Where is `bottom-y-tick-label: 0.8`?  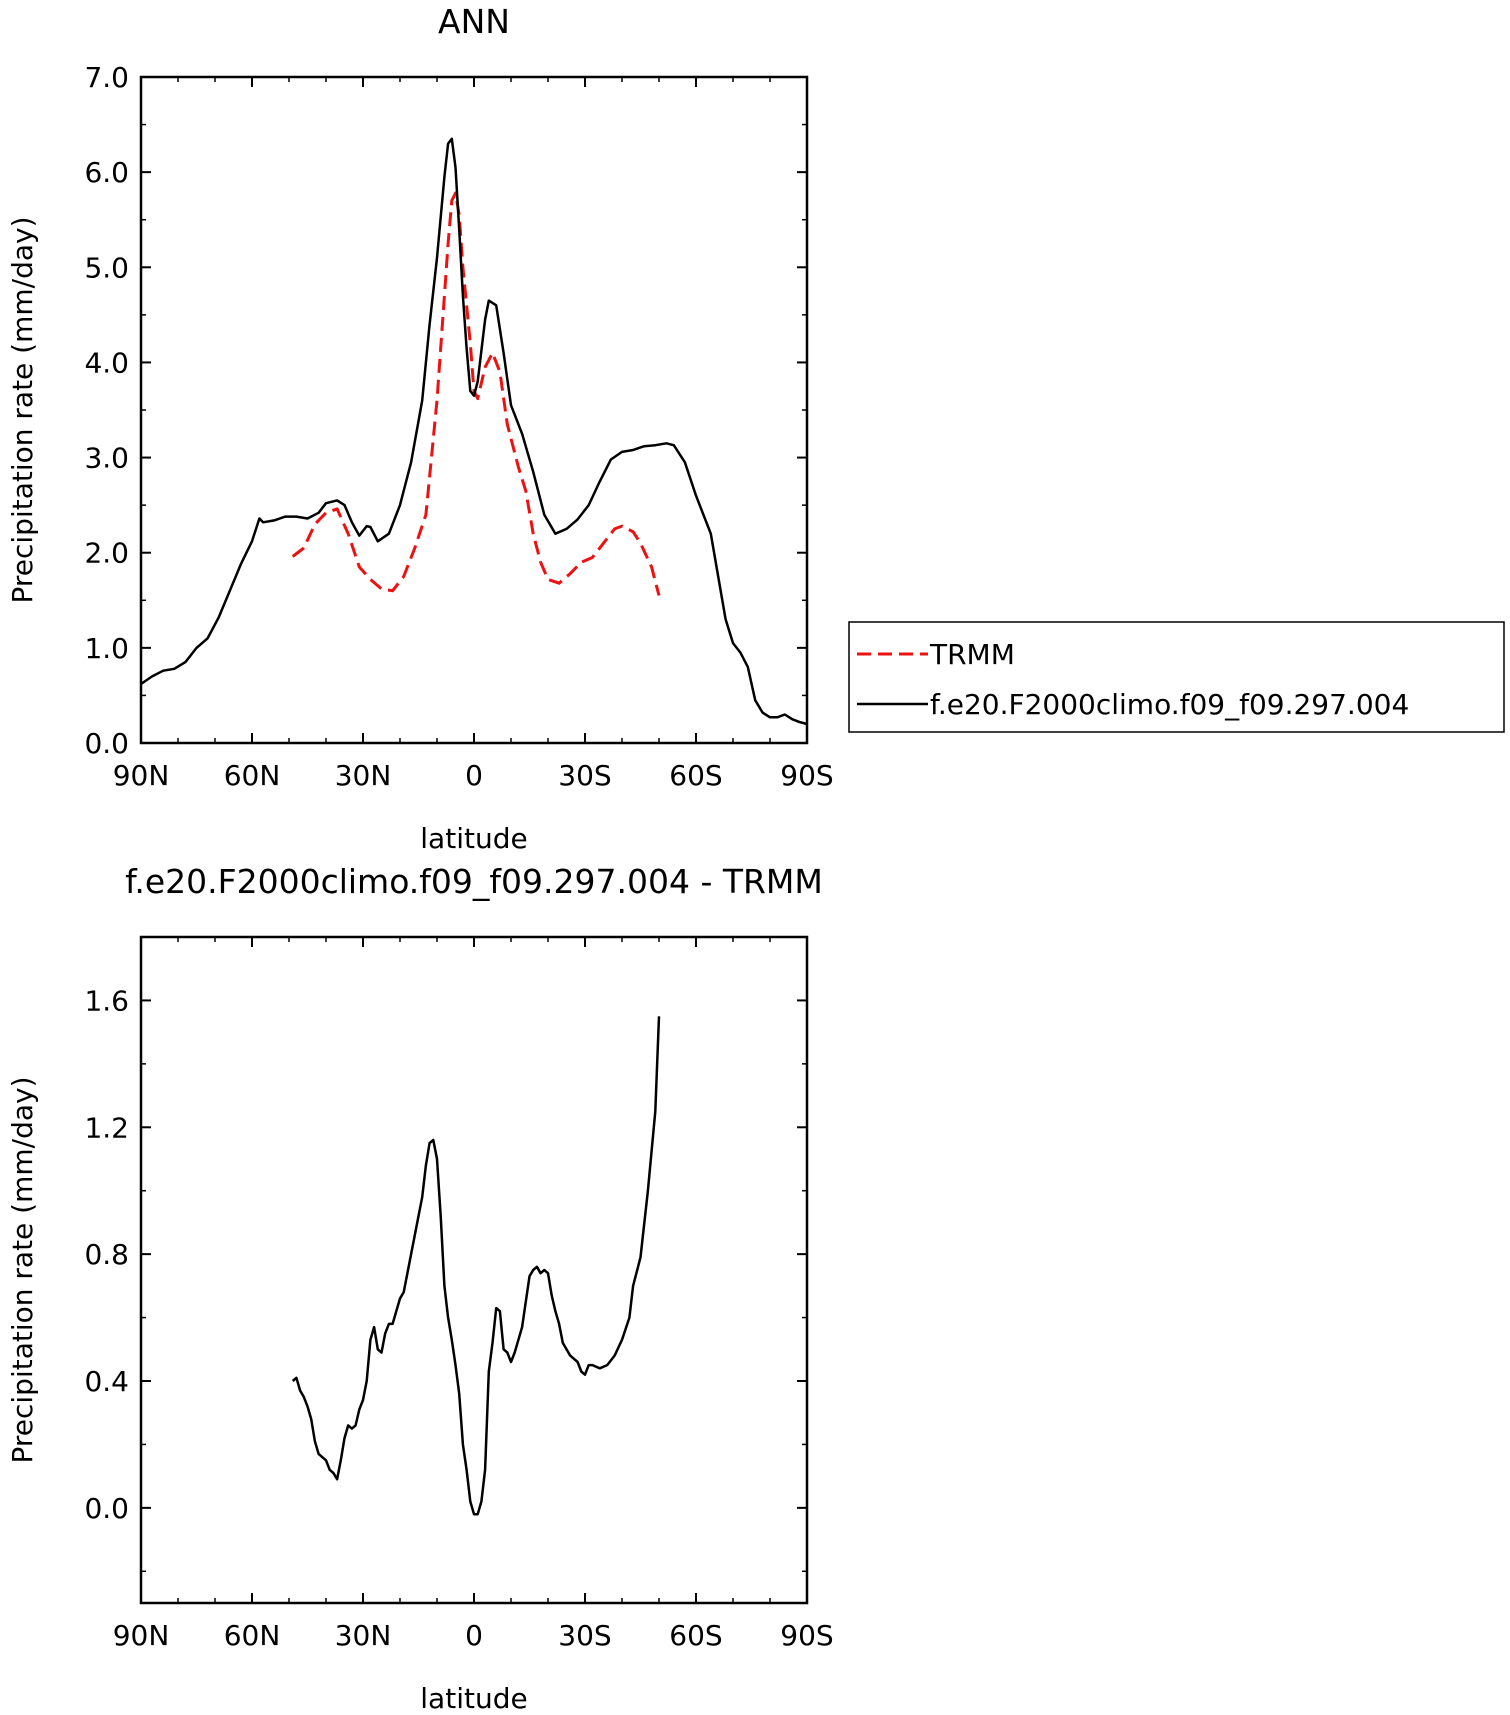
bottom-y-tick-label: 0.8 is located at coordinates (106, 1254).